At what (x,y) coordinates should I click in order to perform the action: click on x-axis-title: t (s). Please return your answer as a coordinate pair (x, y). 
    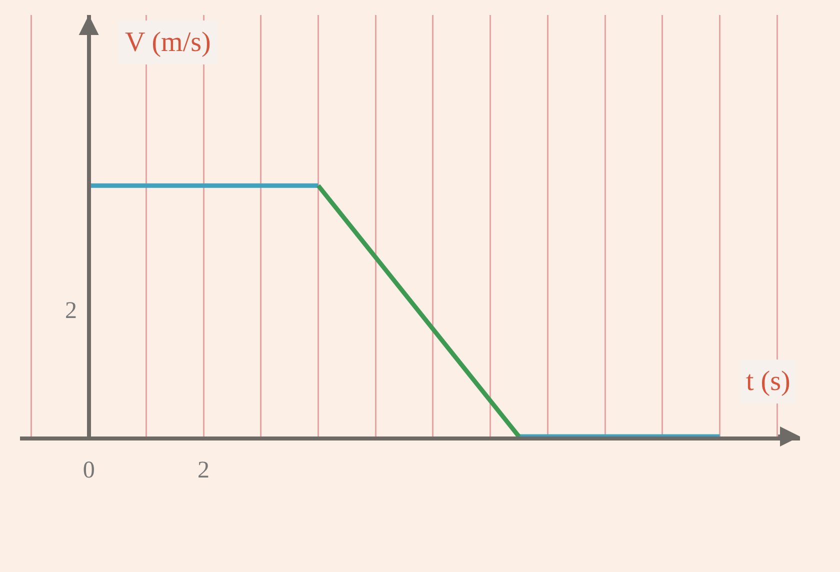
    Looking at the image, I should click on (768, 381).